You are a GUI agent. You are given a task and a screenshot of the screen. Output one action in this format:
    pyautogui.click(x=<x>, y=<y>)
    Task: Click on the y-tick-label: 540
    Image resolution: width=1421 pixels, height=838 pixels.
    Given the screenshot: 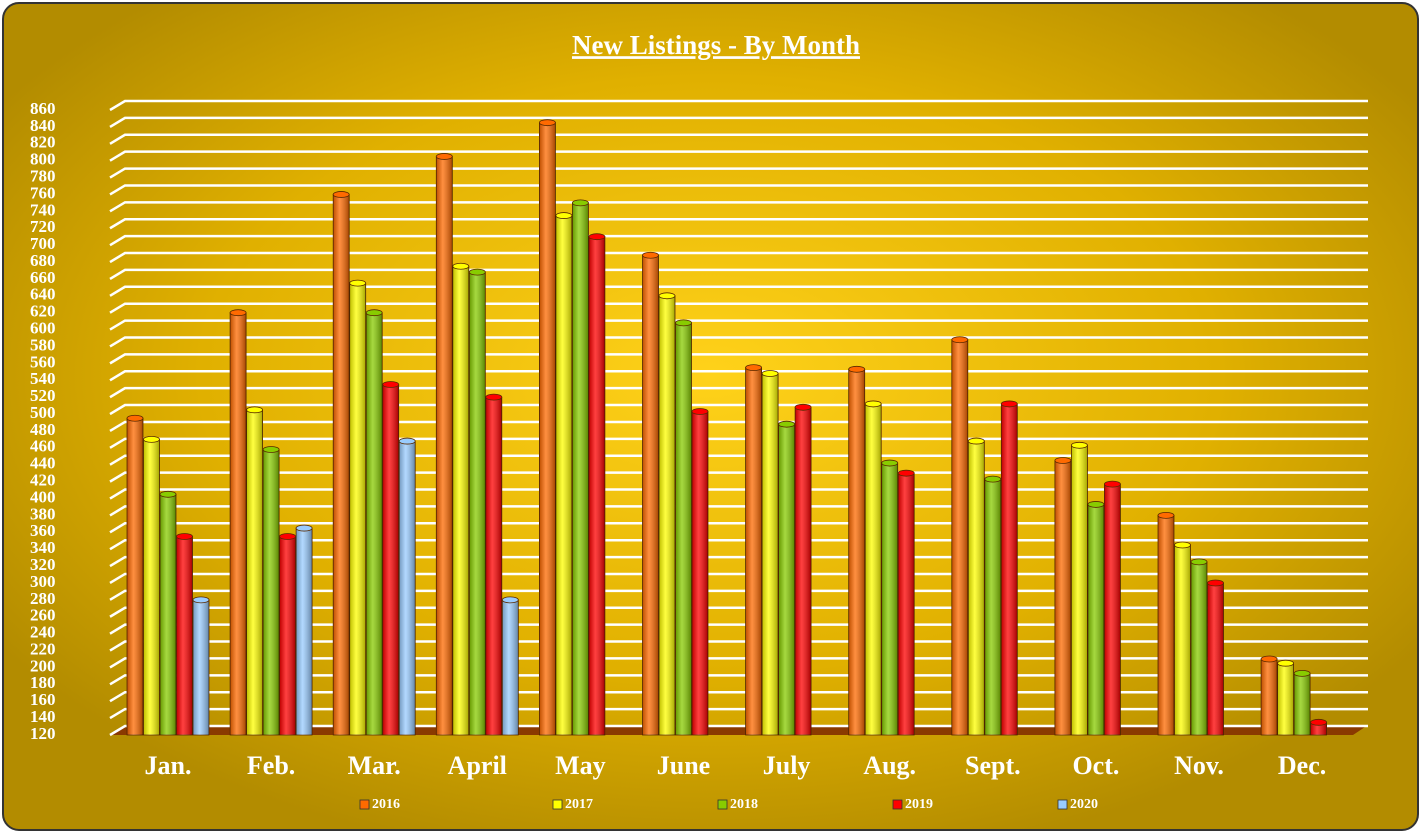 What is the action you would take?
    pyautogui.click(x=43, y=378)
    